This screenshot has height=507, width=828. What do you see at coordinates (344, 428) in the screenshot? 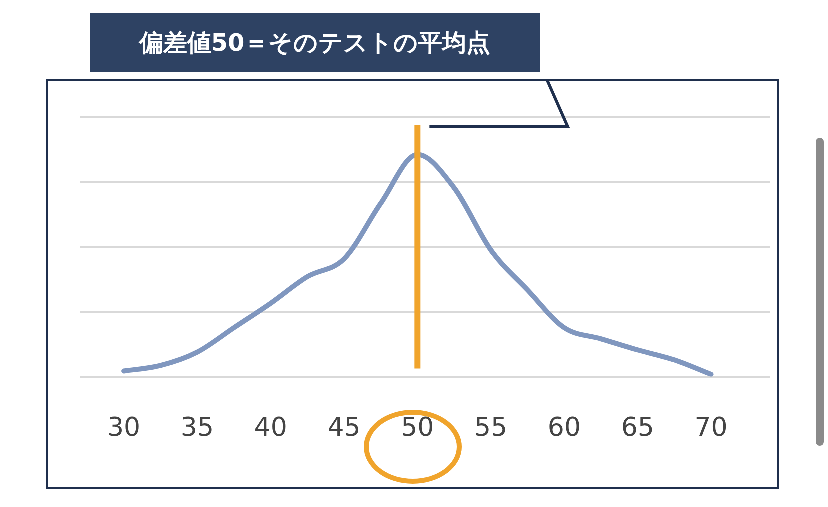
I see `x-tick-label: 45` at bounding box center [344, 428].